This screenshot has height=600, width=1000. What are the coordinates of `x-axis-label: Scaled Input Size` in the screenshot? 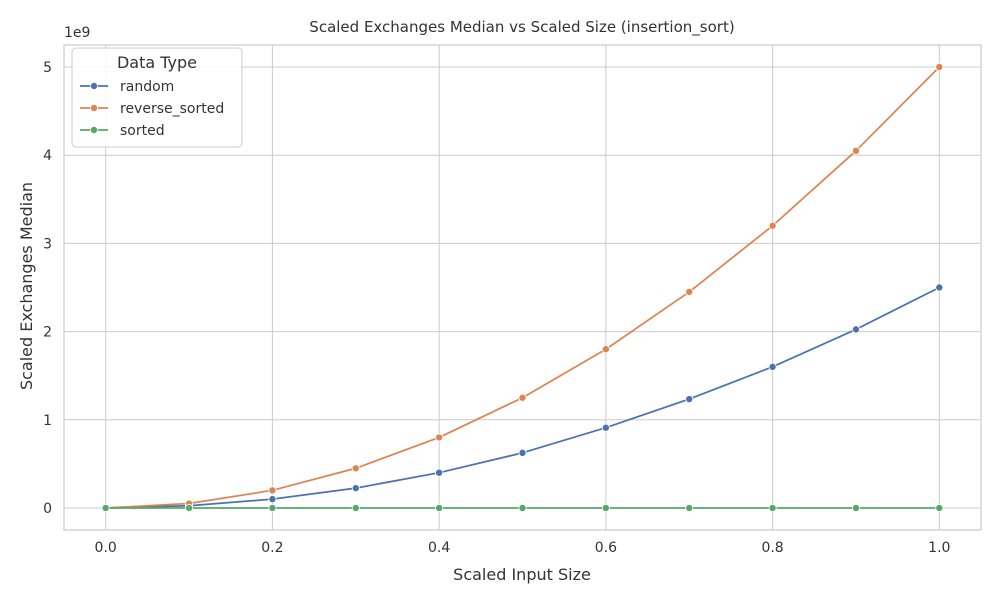 It's located at (522, 574).